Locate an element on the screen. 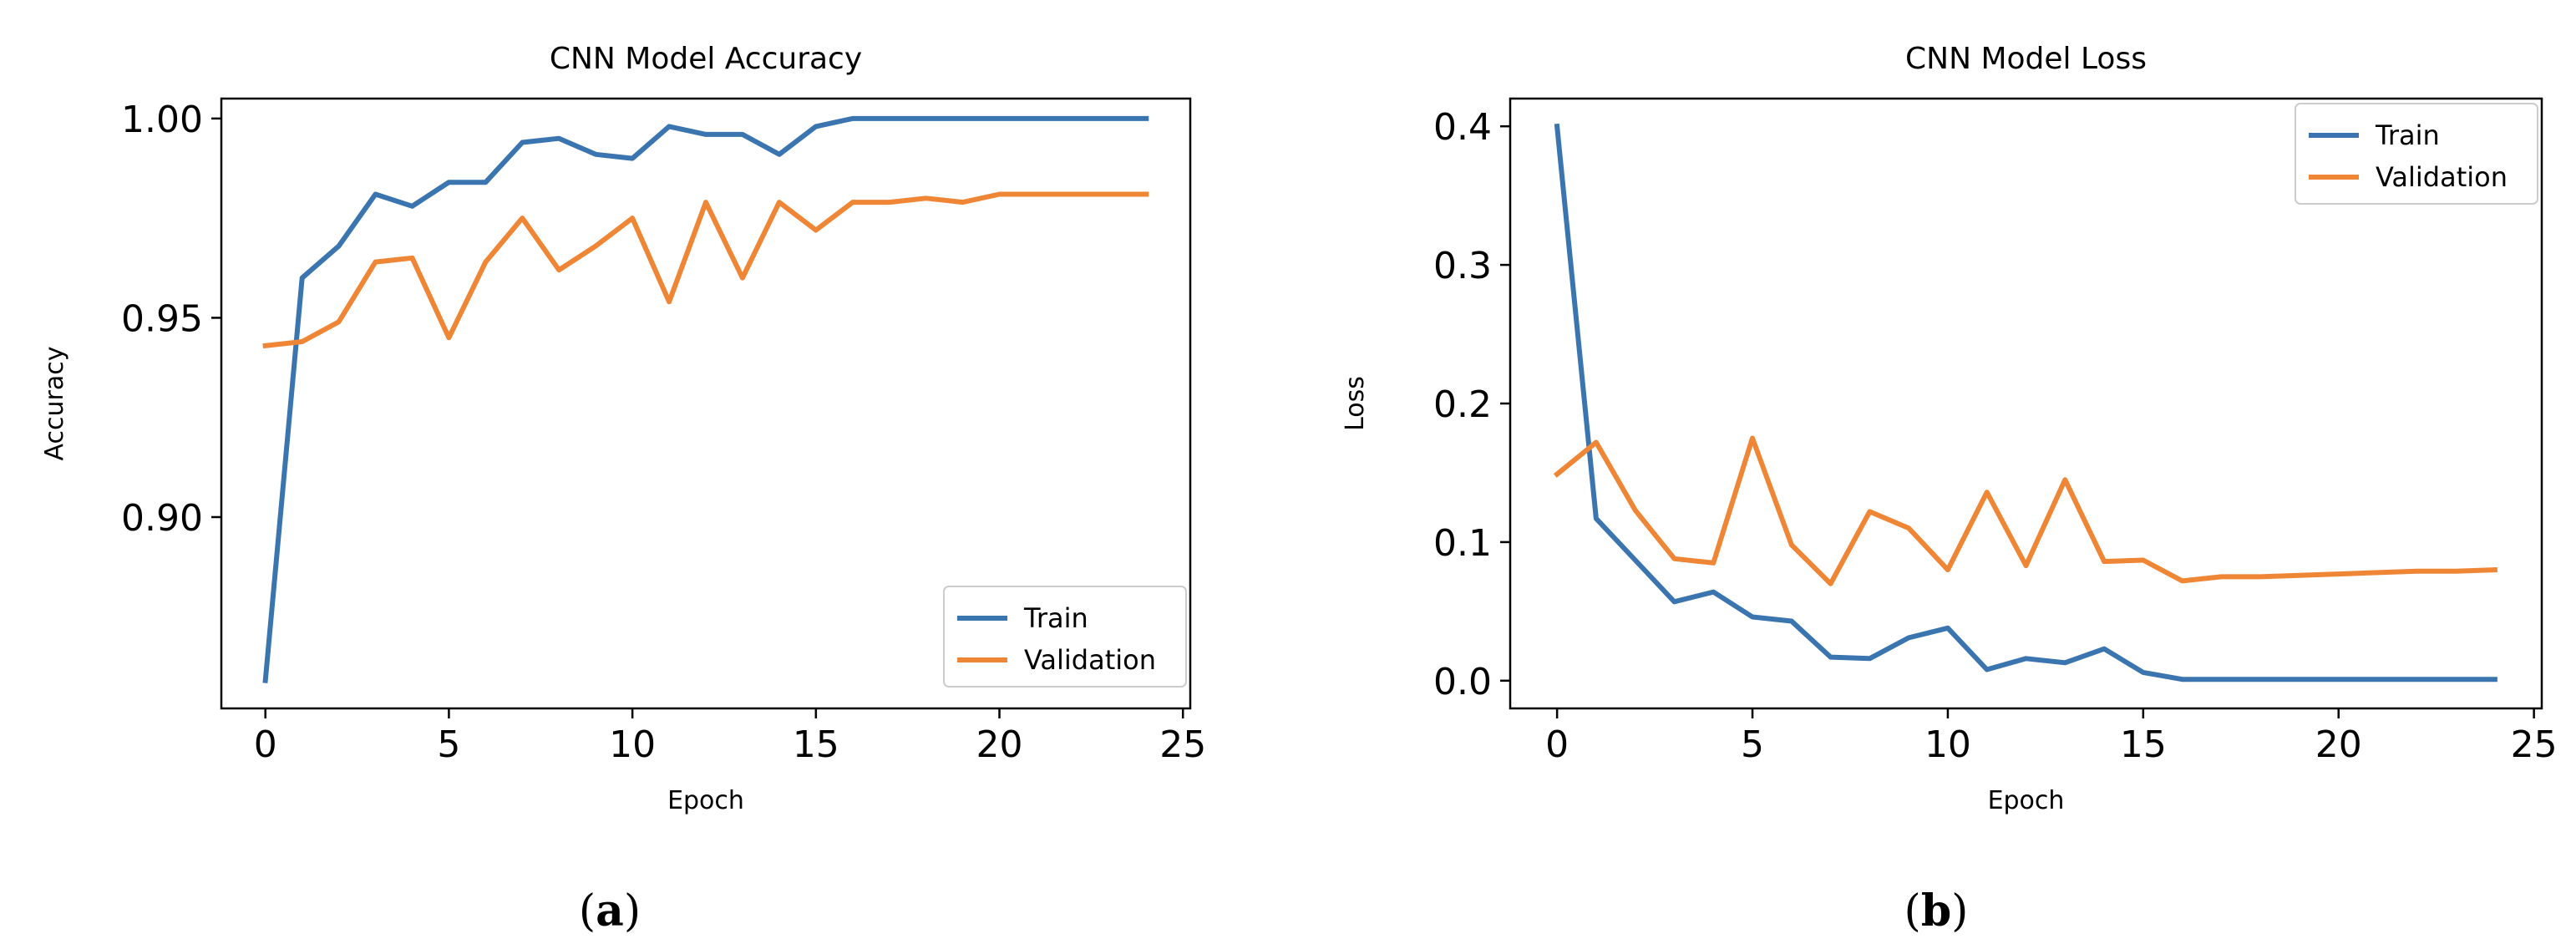 This screenshot has height=949, width=2576. y-axis-label: Loss is located at coordinates (1355, 404).